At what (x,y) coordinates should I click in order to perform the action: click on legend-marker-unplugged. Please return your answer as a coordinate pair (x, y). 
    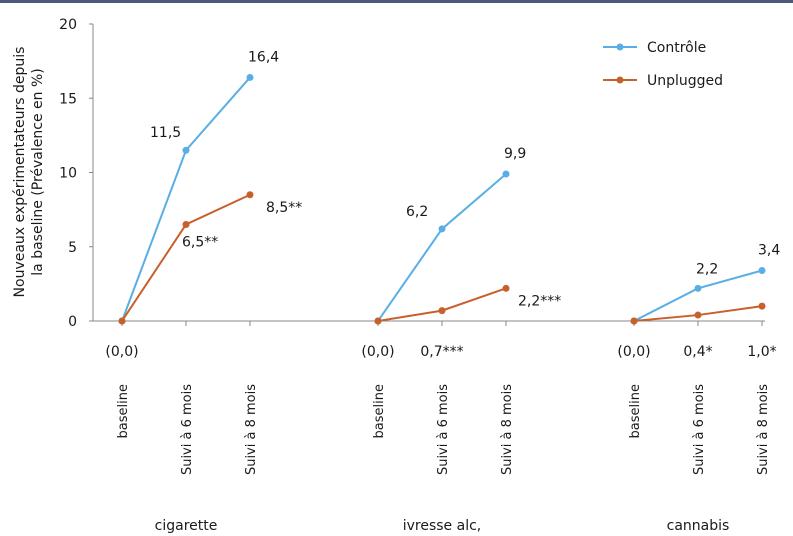
    Looking at the image, I should click on (620, 80).